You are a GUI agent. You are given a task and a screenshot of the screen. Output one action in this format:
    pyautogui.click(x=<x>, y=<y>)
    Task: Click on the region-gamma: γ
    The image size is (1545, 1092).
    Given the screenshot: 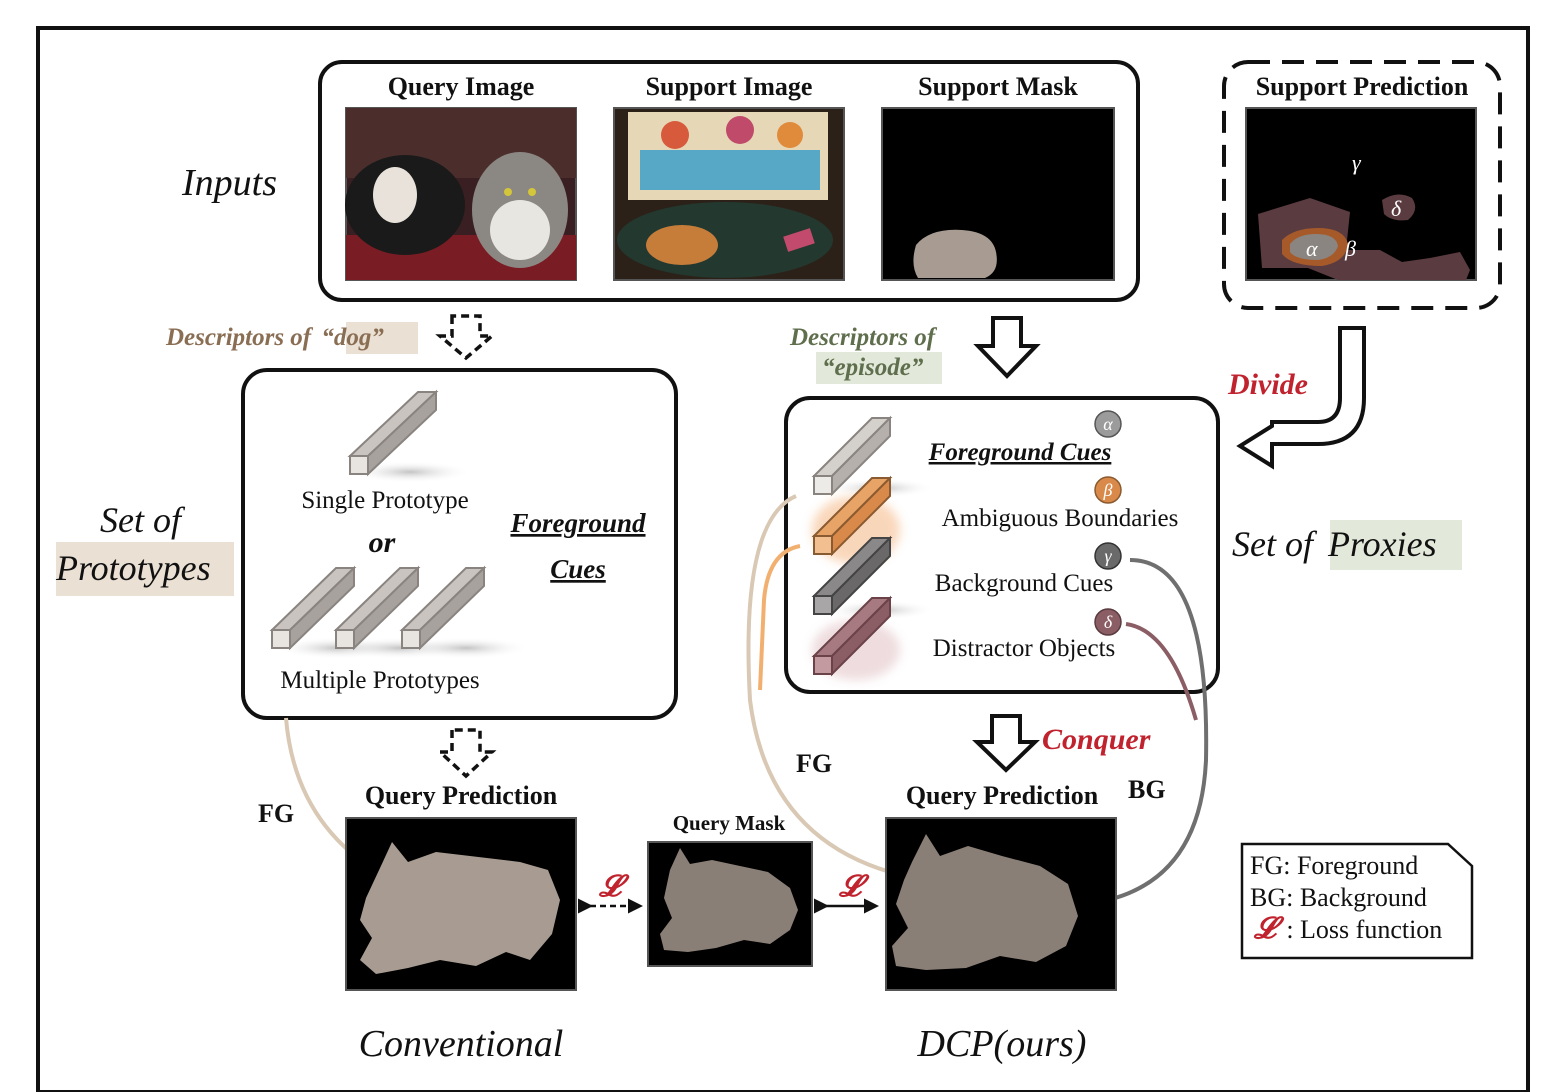 What is the action you would take?
    pyautogui.click(x=1357, y=162)
    